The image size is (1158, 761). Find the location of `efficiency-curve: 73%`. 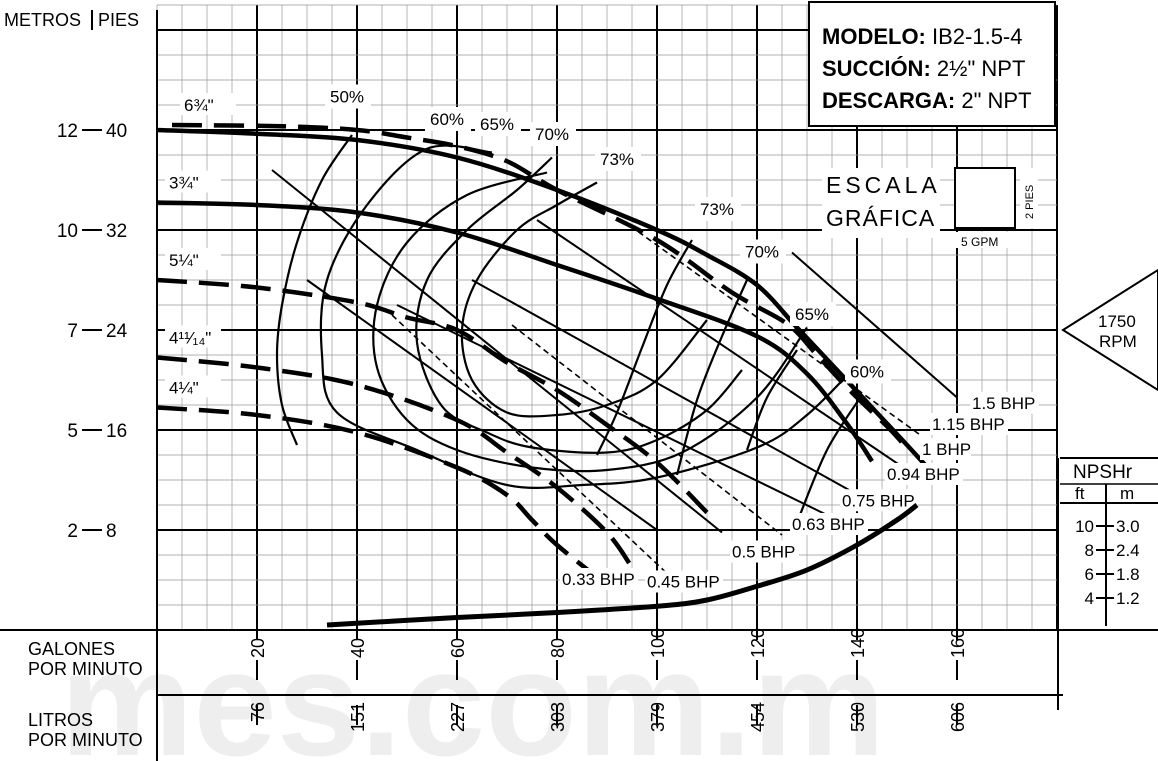

efficiency-curve: 73% is located at coordinates (584, 282).